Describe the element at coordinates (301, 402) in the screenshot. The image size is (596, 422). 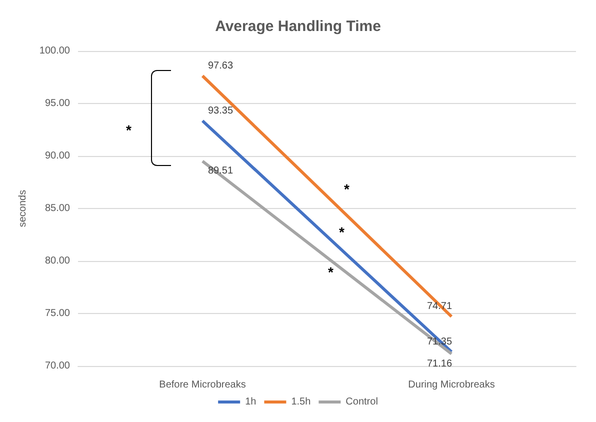
I see `legend-label: 1.5h` at that location.